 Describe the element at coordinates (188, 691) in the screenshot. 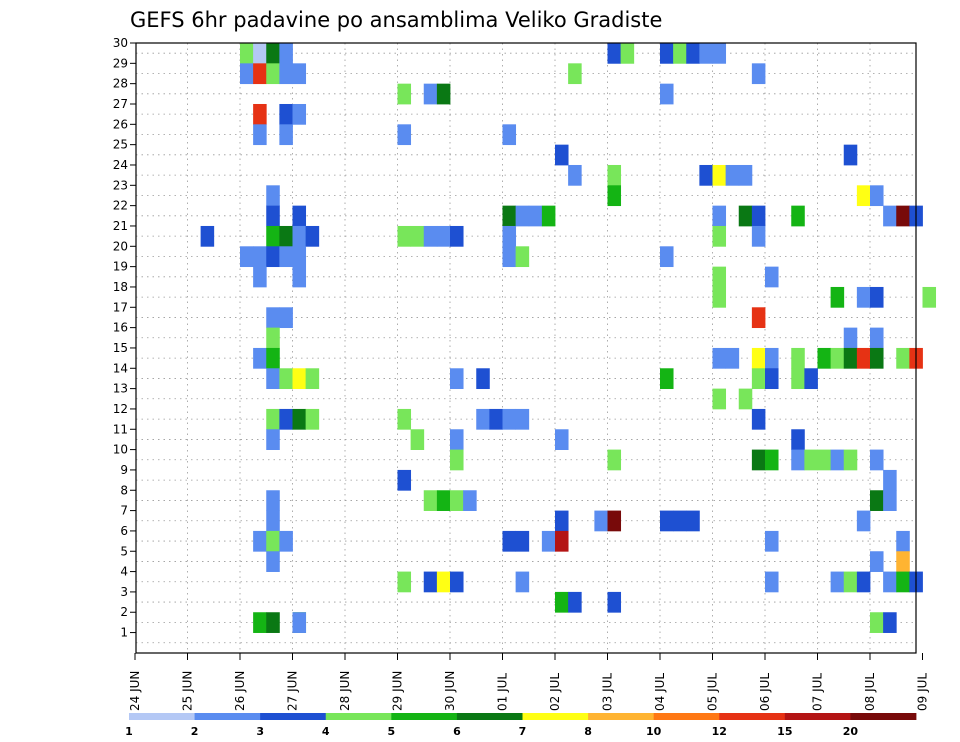

I see `x-tick-label: 25 JUN` at that location.